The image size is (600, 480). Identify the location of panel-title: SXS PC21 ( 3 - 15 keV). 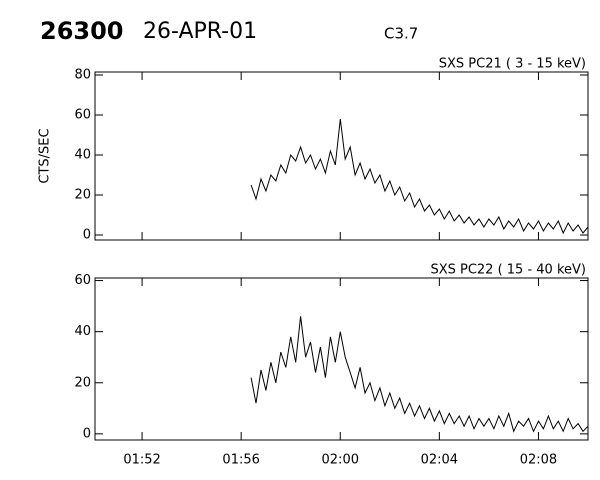
(512, 64).